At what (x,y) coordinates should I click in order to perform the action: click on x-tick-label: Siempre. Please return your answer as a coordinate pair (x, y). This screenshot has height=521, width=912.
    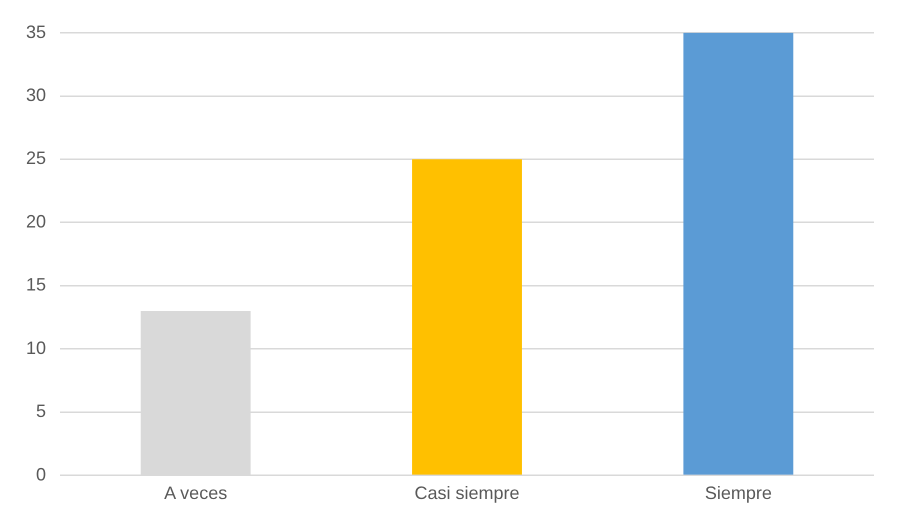
    Looking at the image, I should click on (738, 493).